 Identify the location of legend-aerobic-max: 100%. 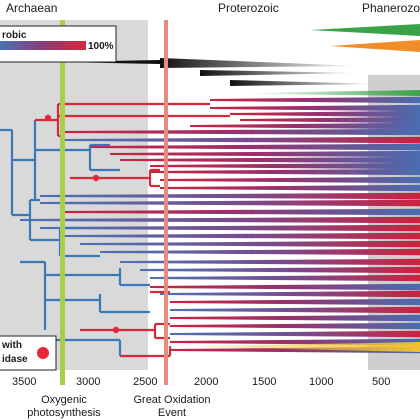
(101, 46).